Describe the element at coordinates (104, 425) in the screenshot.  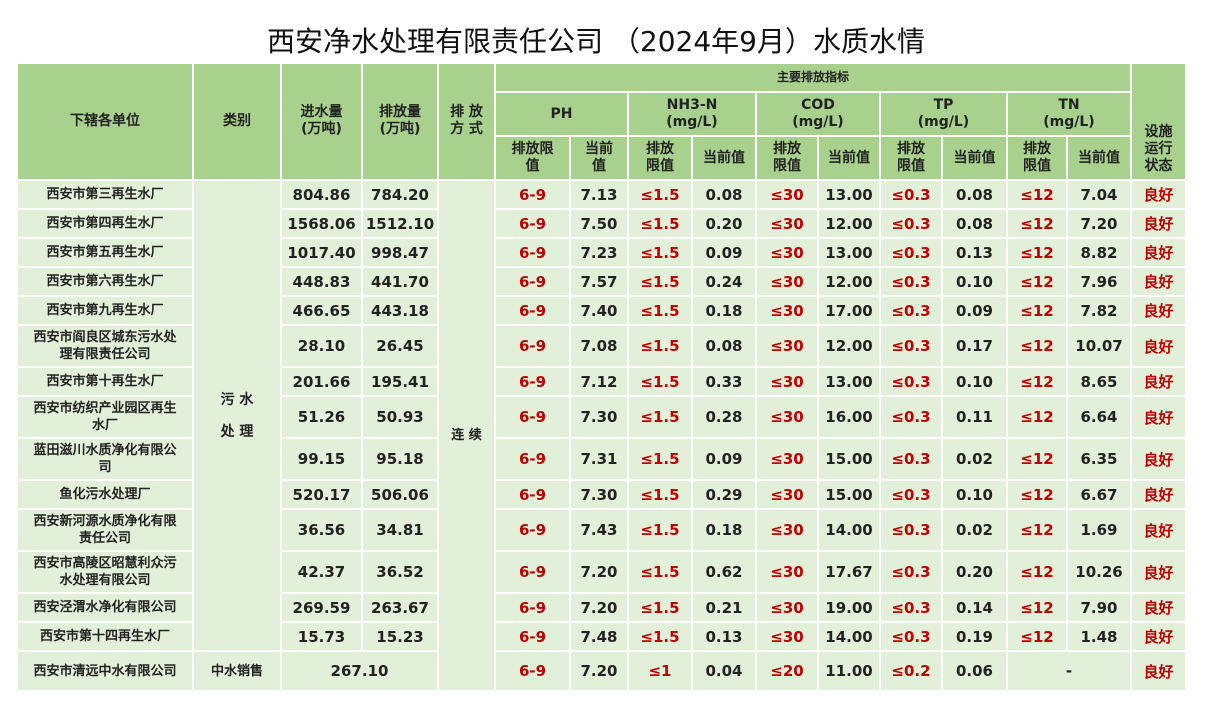
I see `row-unit-name-line2: 水厂` at that location.